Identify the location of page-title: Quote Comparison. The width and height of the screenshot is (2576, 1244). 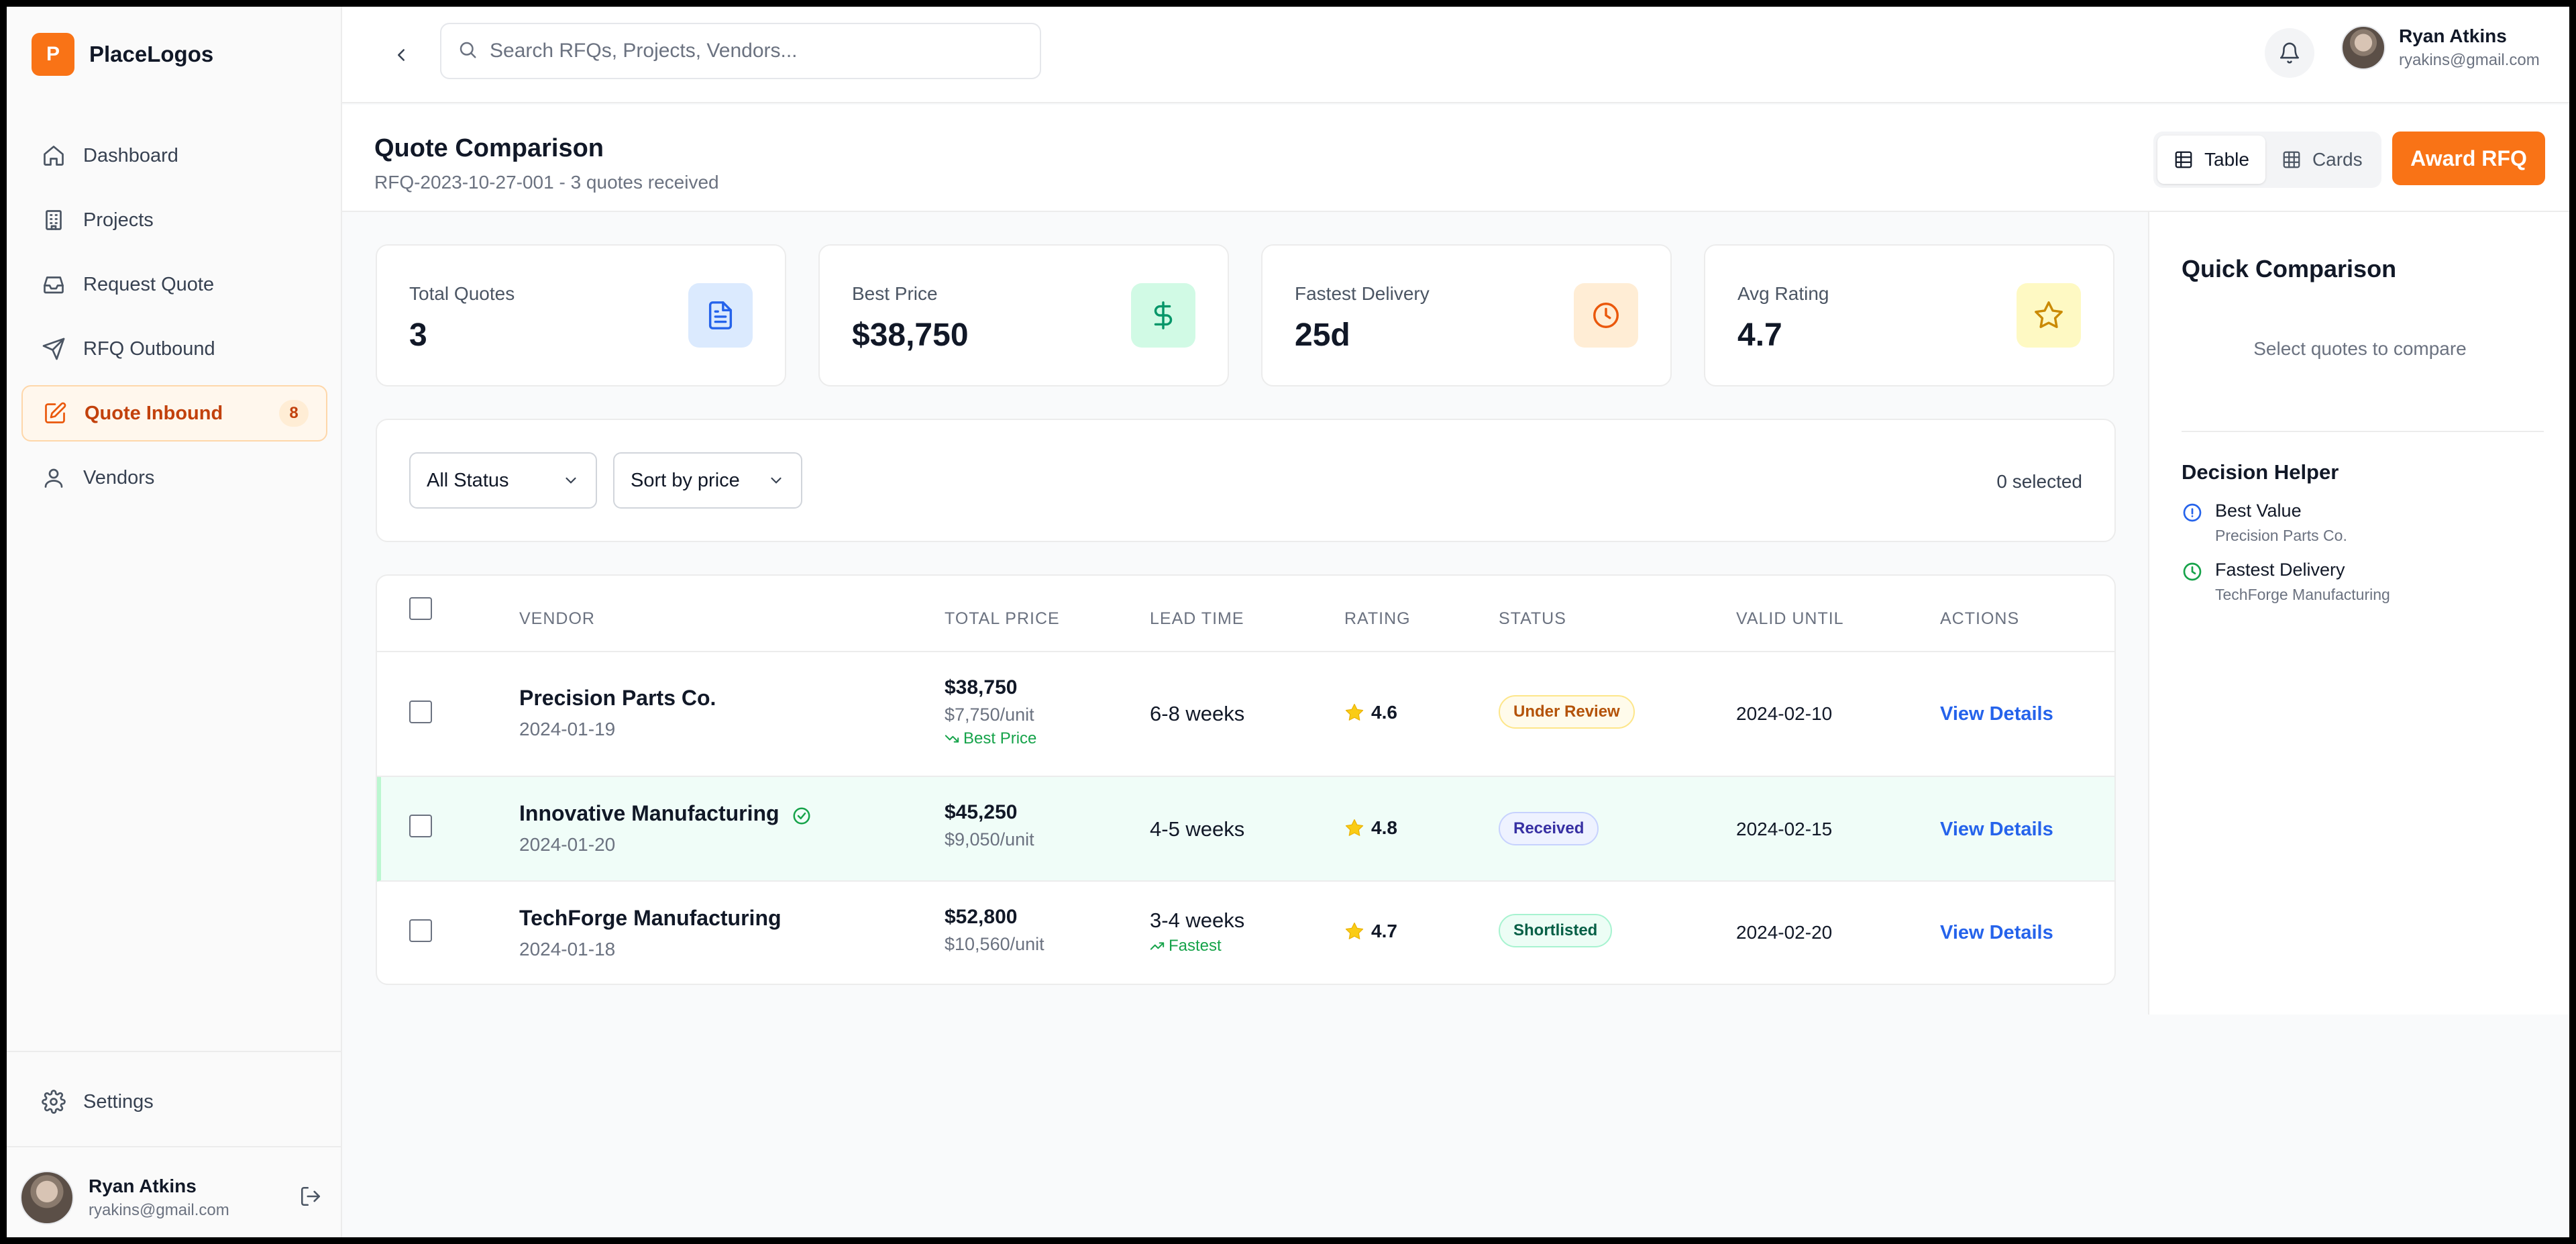
(489, 148).